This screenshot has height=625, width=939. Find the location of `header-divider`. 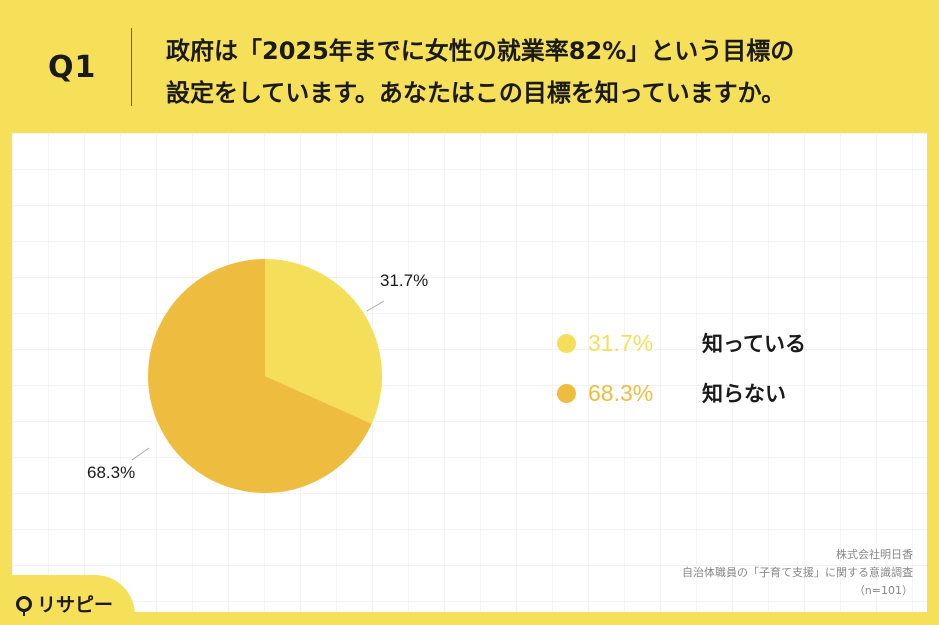

header-divider is located at coordinates (131, 67).